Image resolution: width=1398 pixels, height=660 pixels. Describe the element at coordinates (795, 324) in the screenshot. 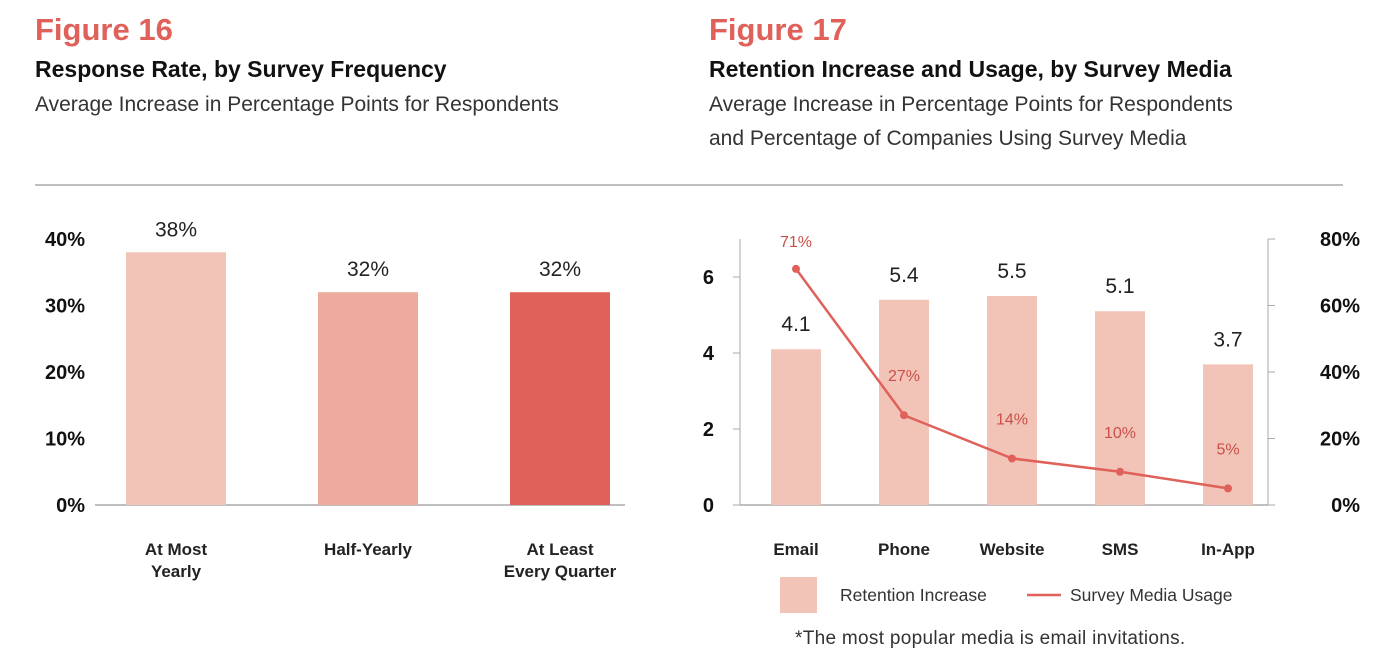

I see `data-label: 4.1` at that location.